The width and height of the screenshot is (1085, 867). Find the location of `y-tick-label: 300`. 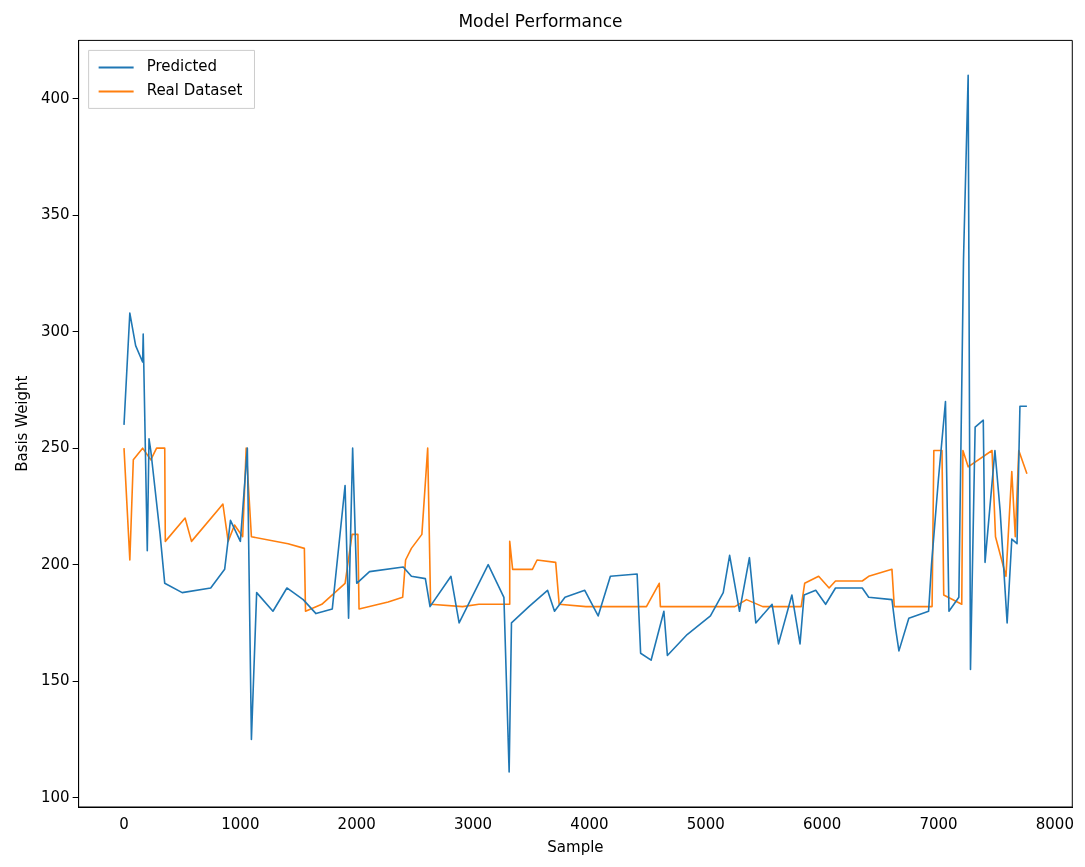

y-tick-label: 300 is located at coordinates (55, 330).